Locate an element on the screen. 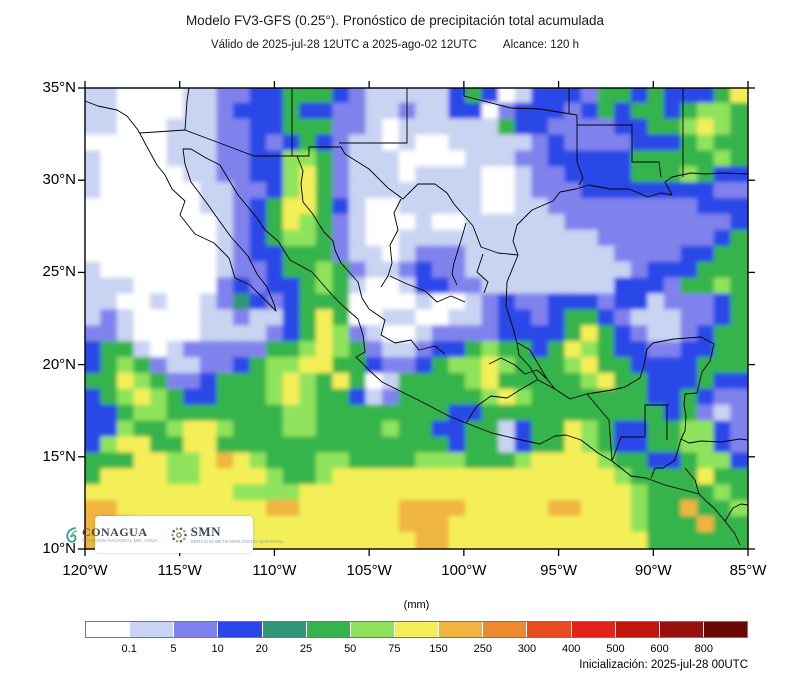  initialization-text: Inicialización: 2025-jul-28 00UTC is located at coordinates (663, 665).